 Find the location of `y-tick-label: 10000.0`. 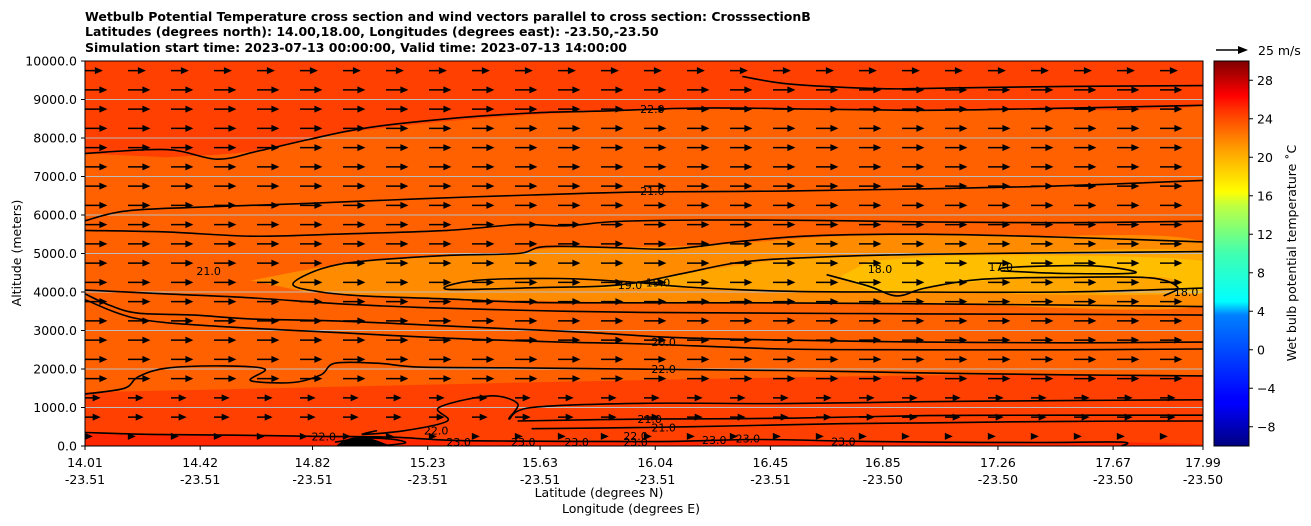

y-tick-label: 10000.0 is located at coordinates (51, 61).